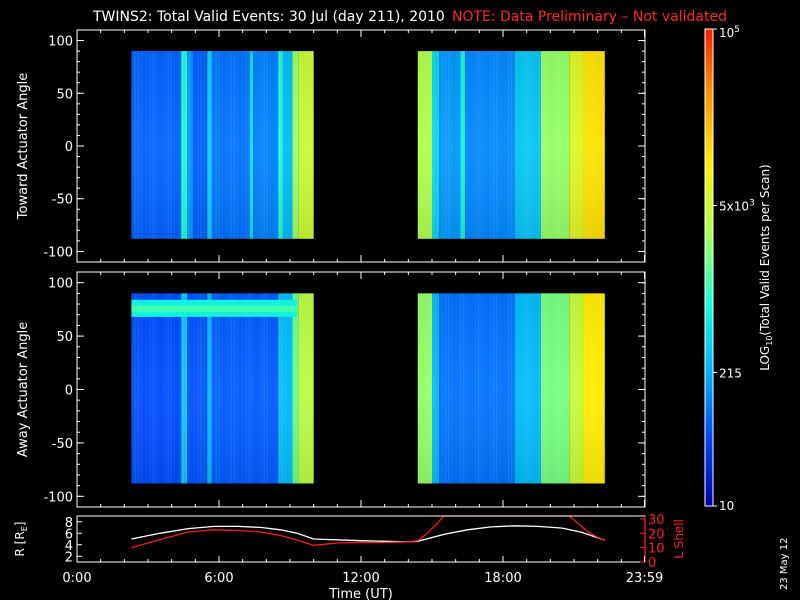  Describe the element at coordinates (589, 17) in the screenshot. I see `preliminary-note: NOTE: Data Preliminary – Not validated` at that location.